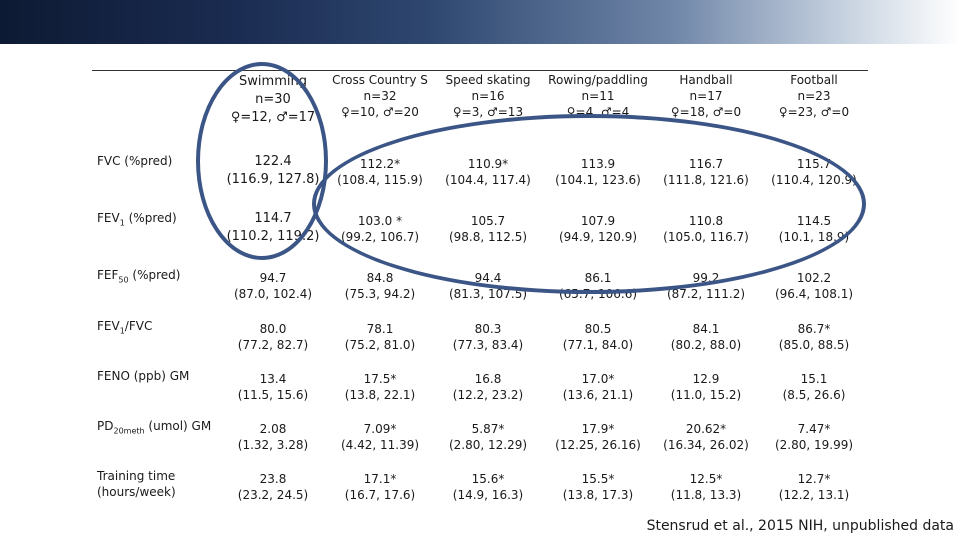  I want to click on column-header-name: Football, so click(814, 80).